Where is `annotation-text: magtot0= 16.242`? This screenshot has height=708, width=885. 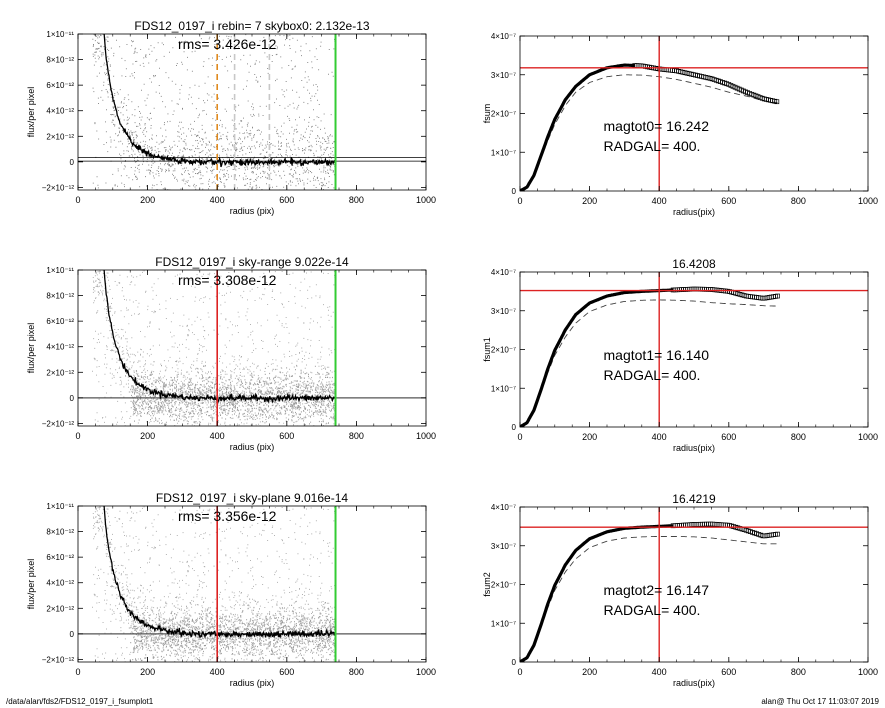 annotation-text: magtot0= 16.242 is located at coordinates (657, 126).